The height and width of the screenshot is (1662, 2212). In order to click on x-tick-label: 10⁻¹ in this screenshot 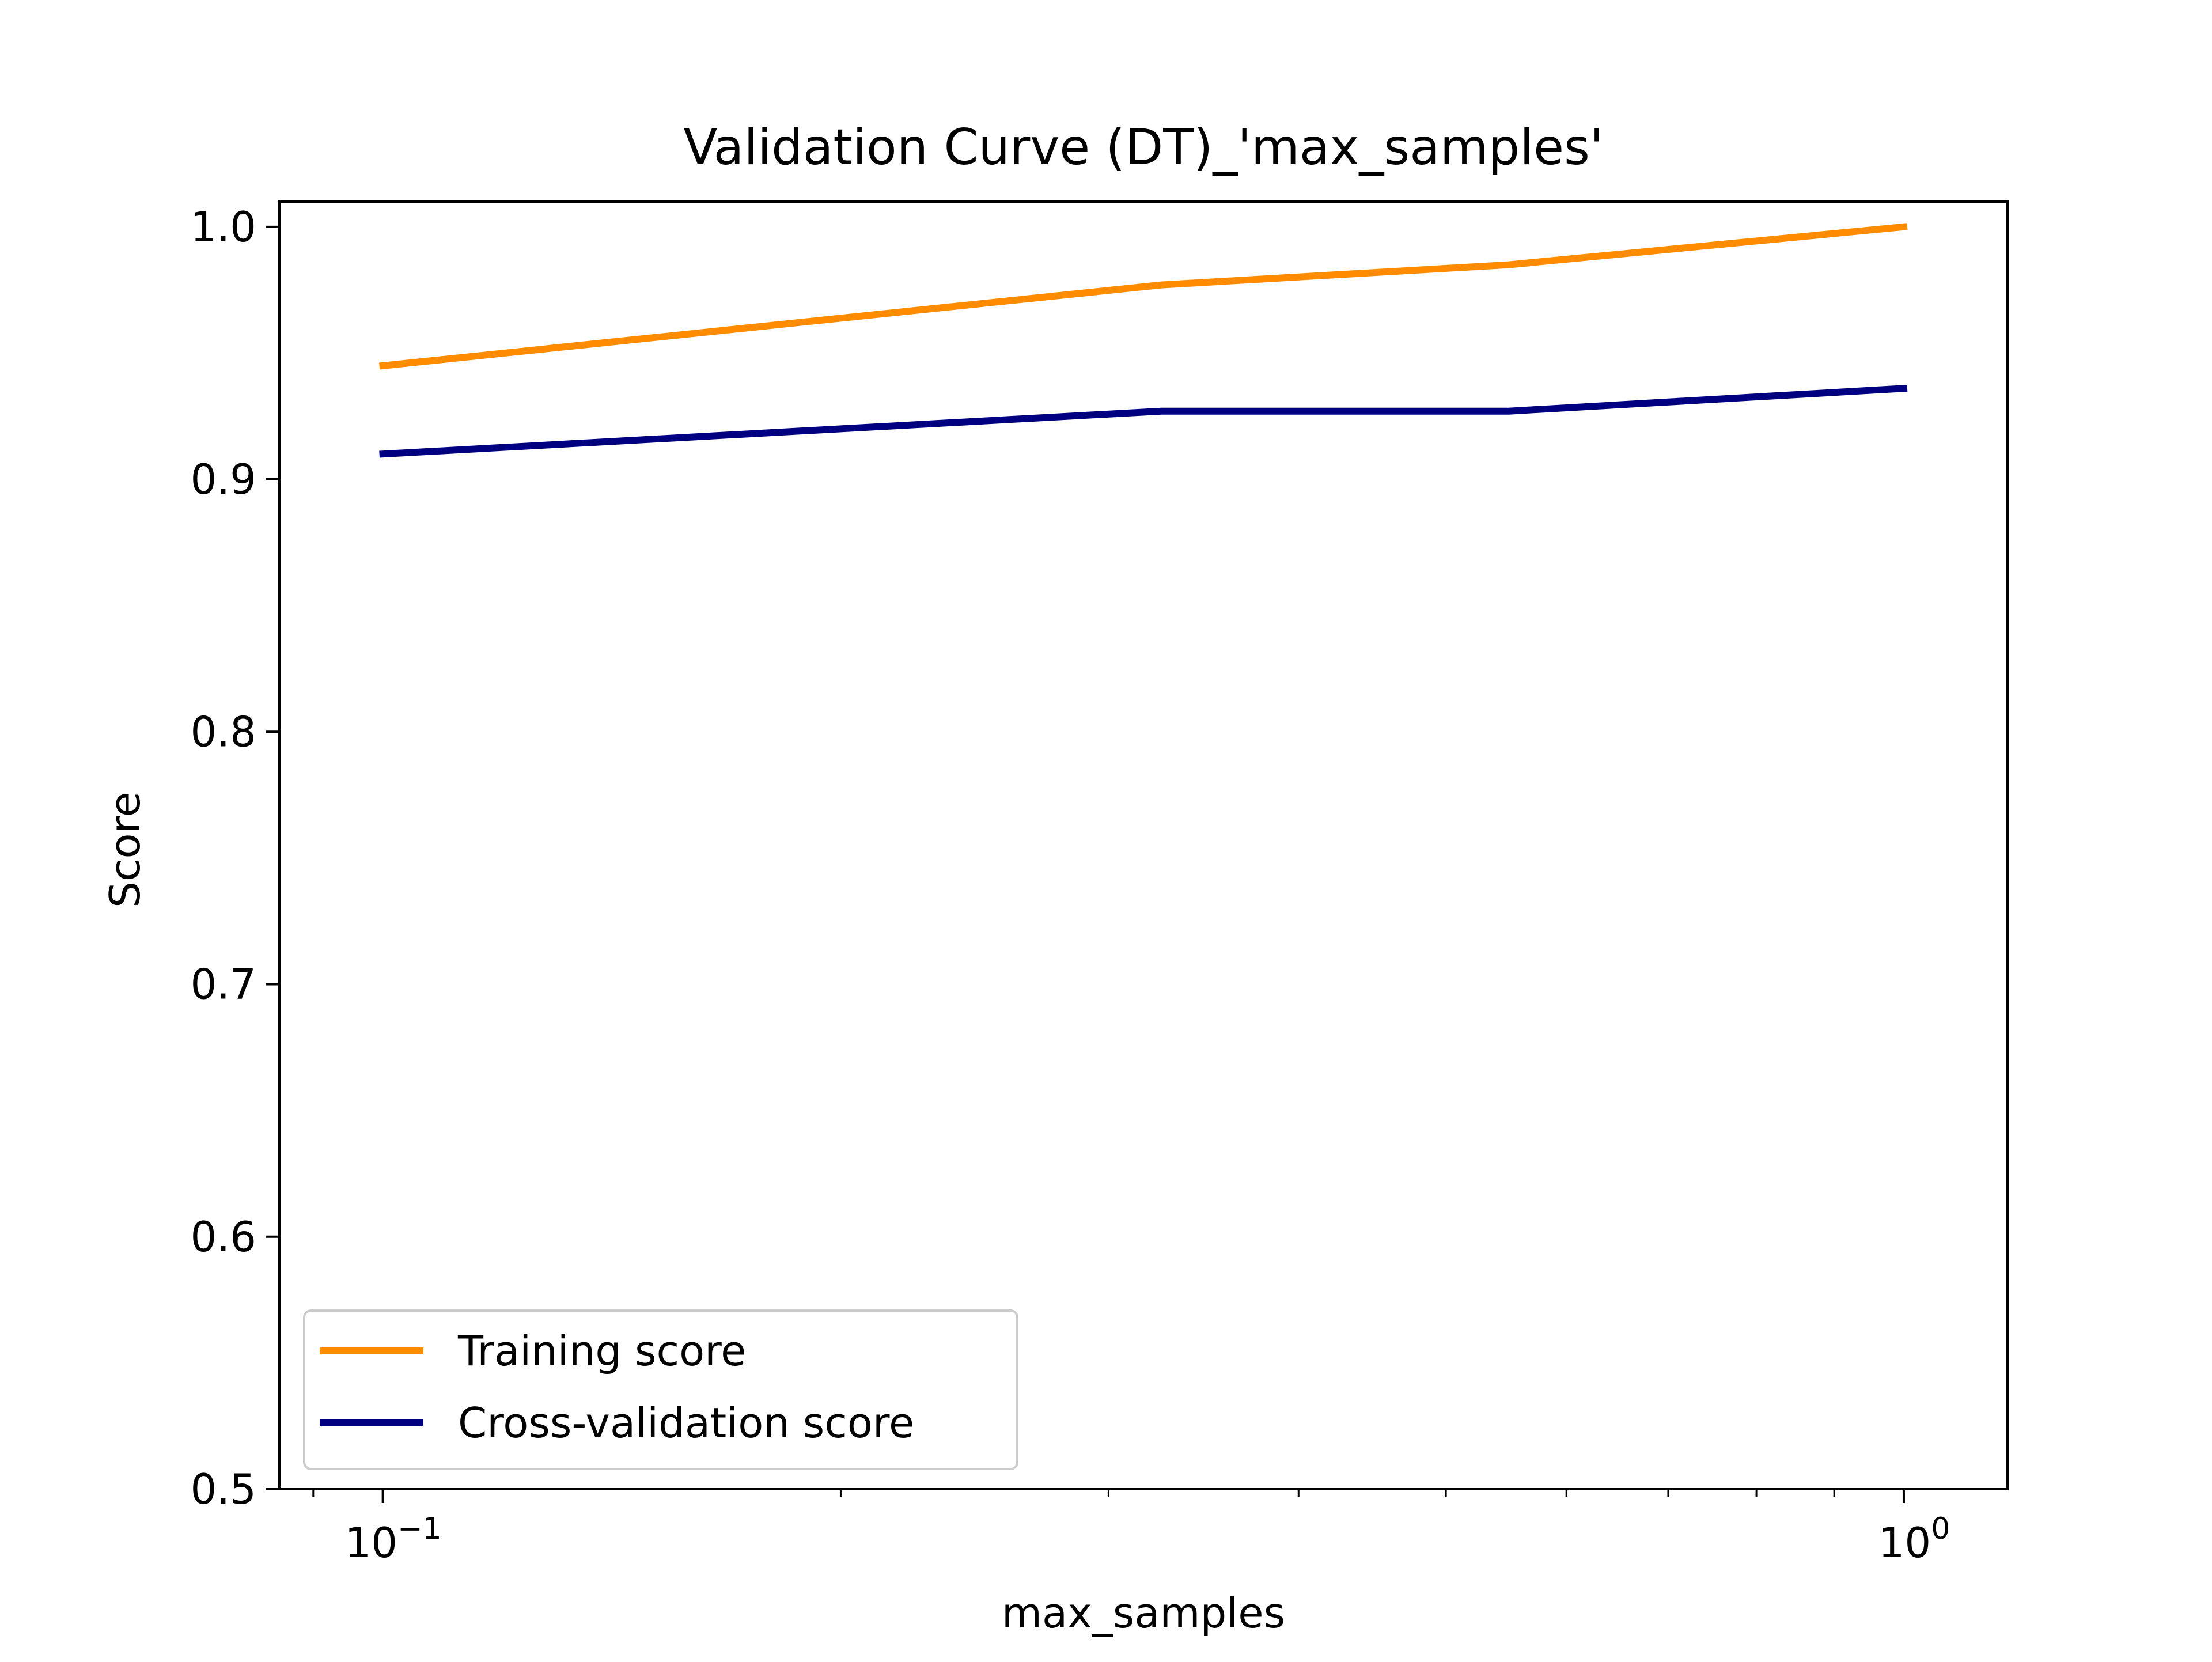, I will do `click(392, 1539)`.